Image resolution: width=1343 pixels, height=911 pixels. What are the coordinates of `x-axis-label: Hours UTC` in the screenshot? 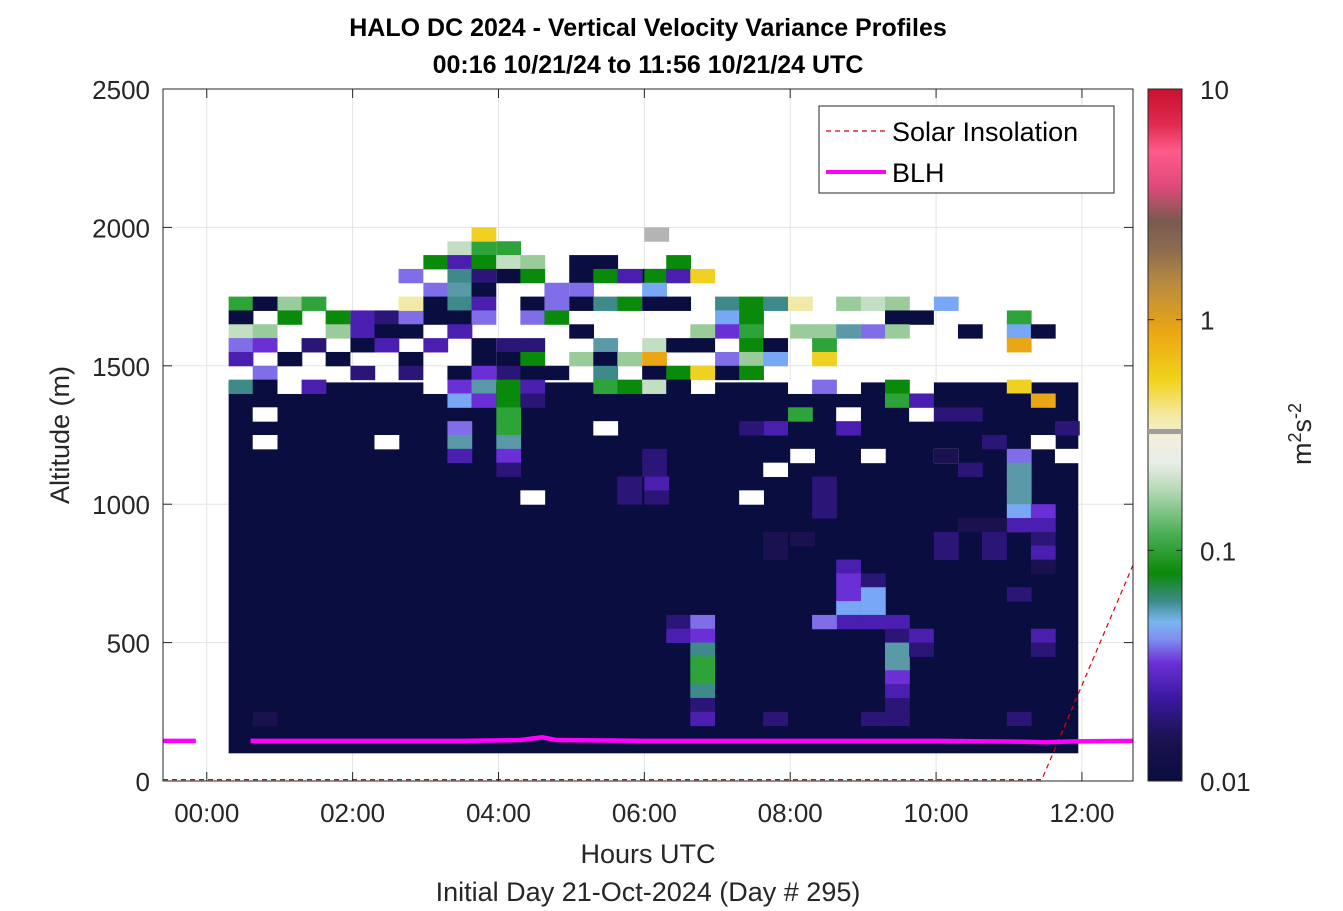 It's located at (647, 854).